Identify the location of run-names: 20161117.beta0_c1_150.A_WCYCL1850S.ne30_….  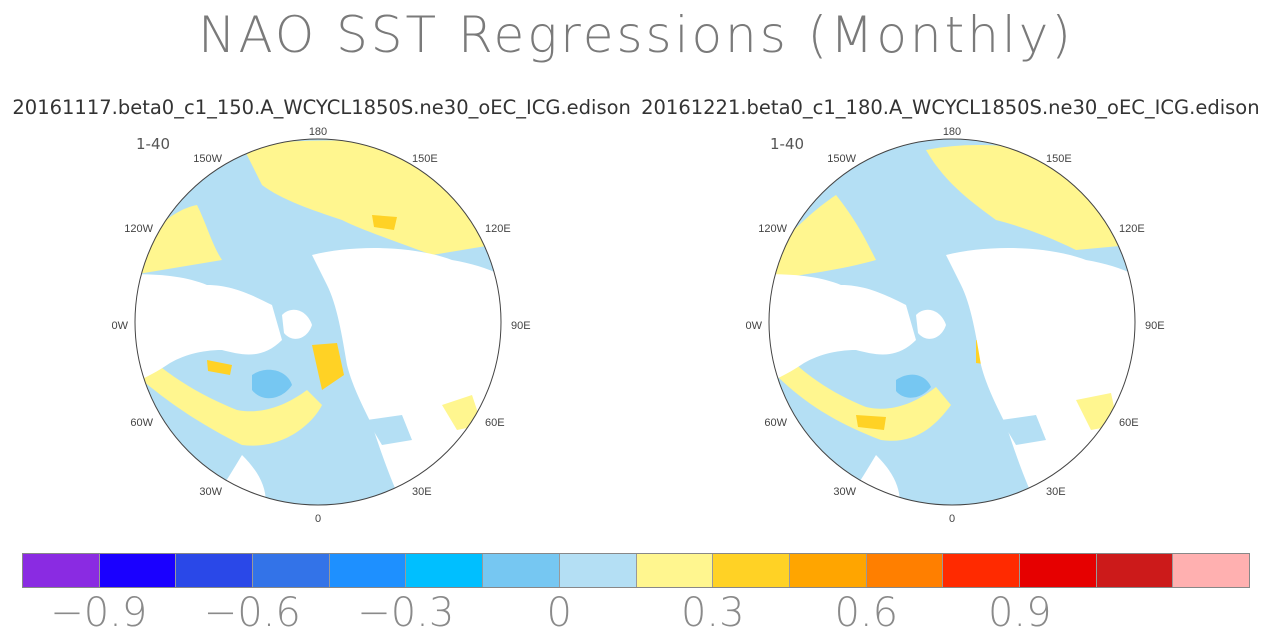
(636, 107).